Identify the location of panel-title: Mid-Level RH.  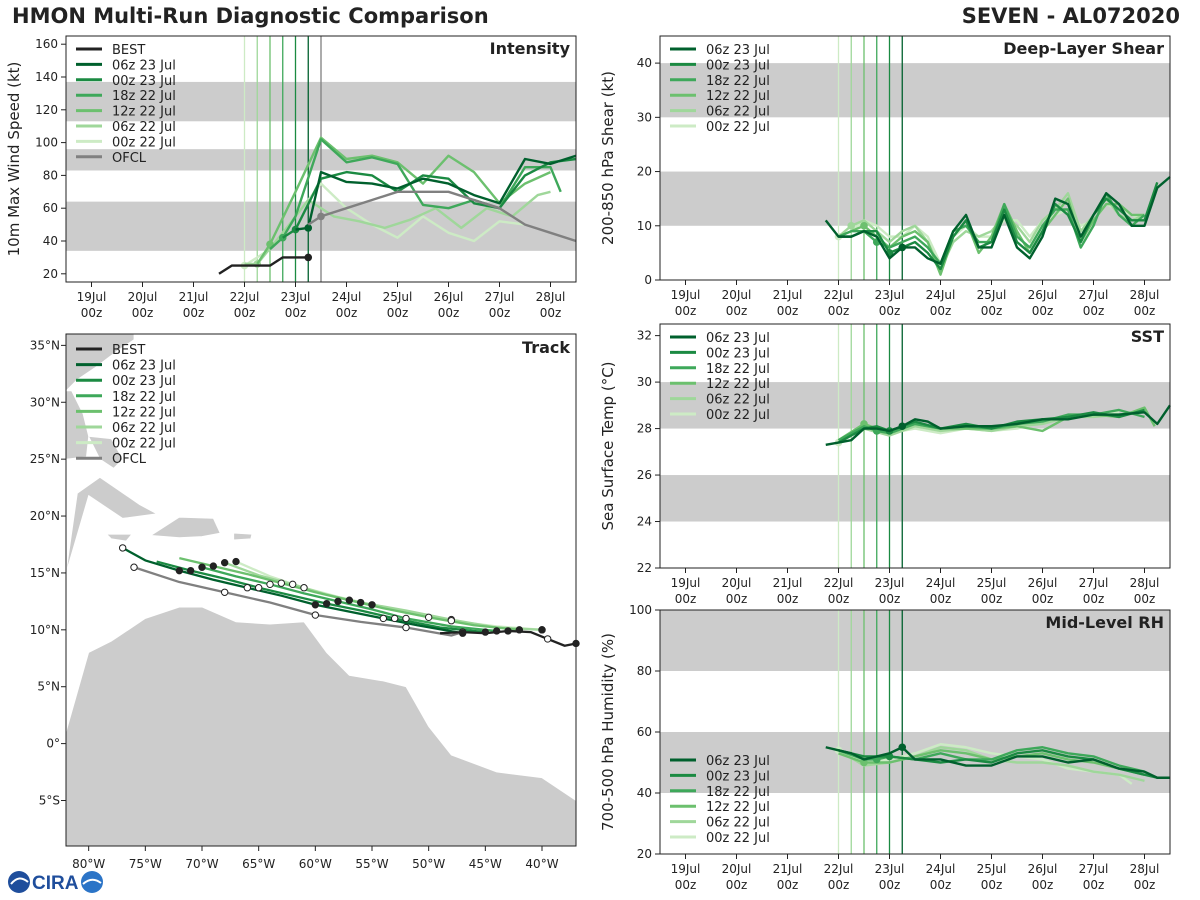
(1104, 622).